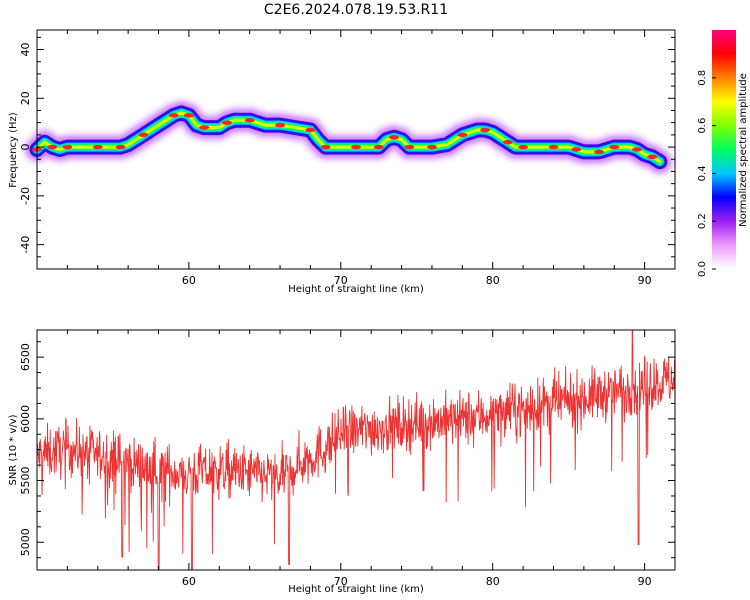  What do you see at coordinates (25, 419) in the screenshot?
I see `snr-ytick-label: 6000` at bounding box center [25, 419].